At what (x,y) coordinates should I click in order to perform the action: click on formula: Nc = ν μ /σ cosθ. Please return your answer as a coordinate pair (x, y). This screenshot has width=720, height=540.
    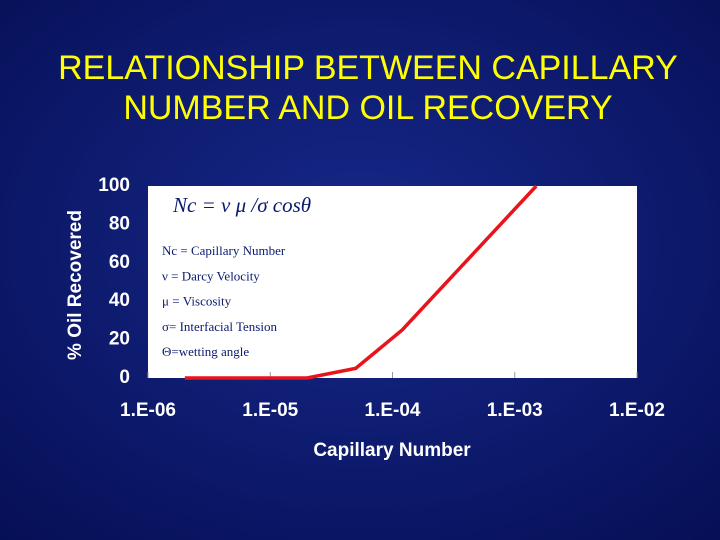
    Looking at the image, I should click on (241, 205).